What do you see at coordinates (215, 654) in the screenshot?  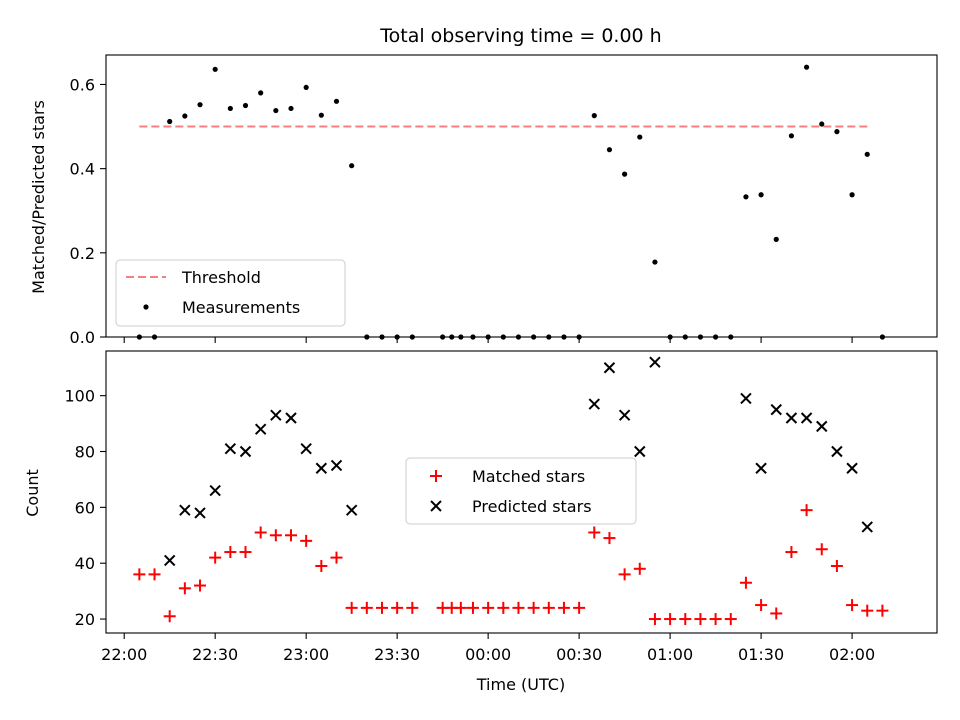 I see `x-tick-label: 22:30` at bounding box center [215, 654].